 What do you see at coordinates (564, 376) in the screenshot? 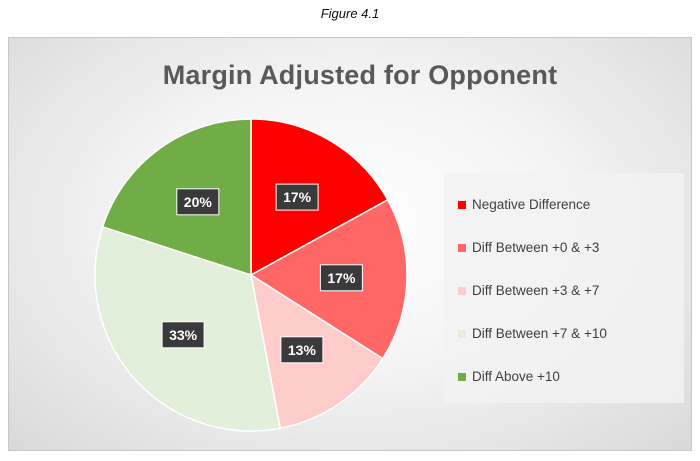
I see `legend-item-diff-above-10: Diff Above +10` at bounding box center [564, 376].